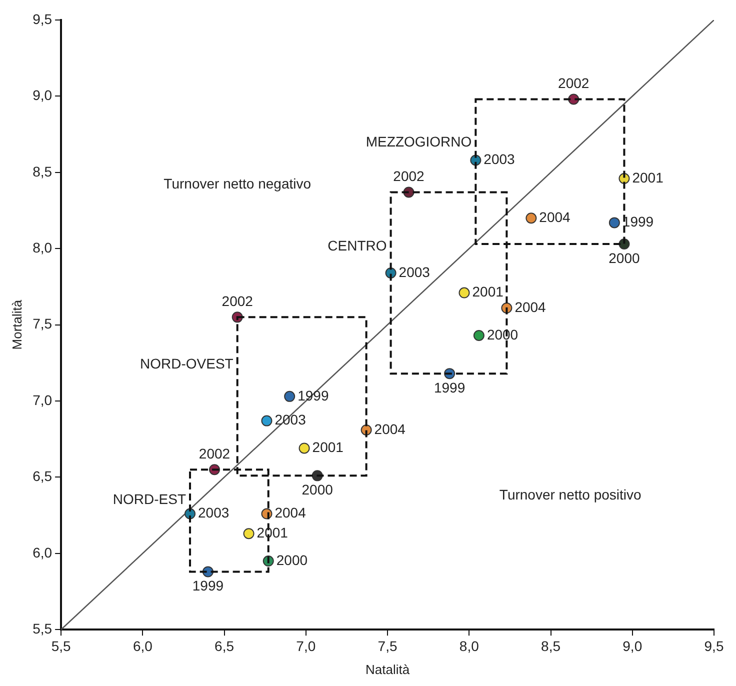 The image size is (736, 686). I want to click on x-tick-label: 7,5, so click(388, 646).